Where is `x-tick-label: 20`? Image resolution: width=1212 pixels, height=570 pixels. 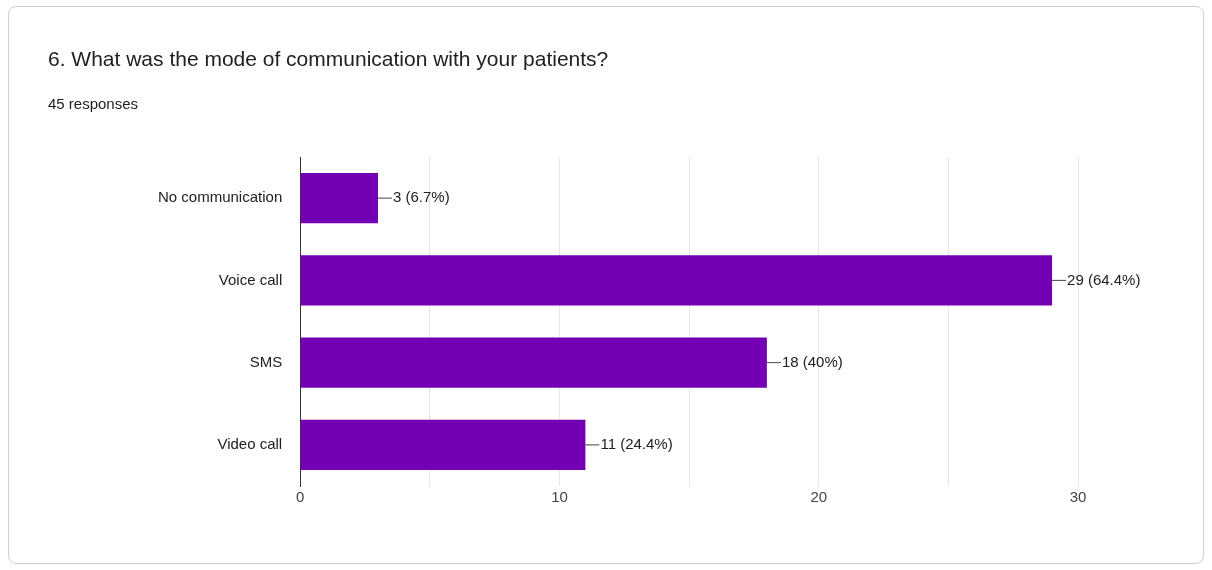 x-tick-label: 20 is located at coordinates (819, 497).